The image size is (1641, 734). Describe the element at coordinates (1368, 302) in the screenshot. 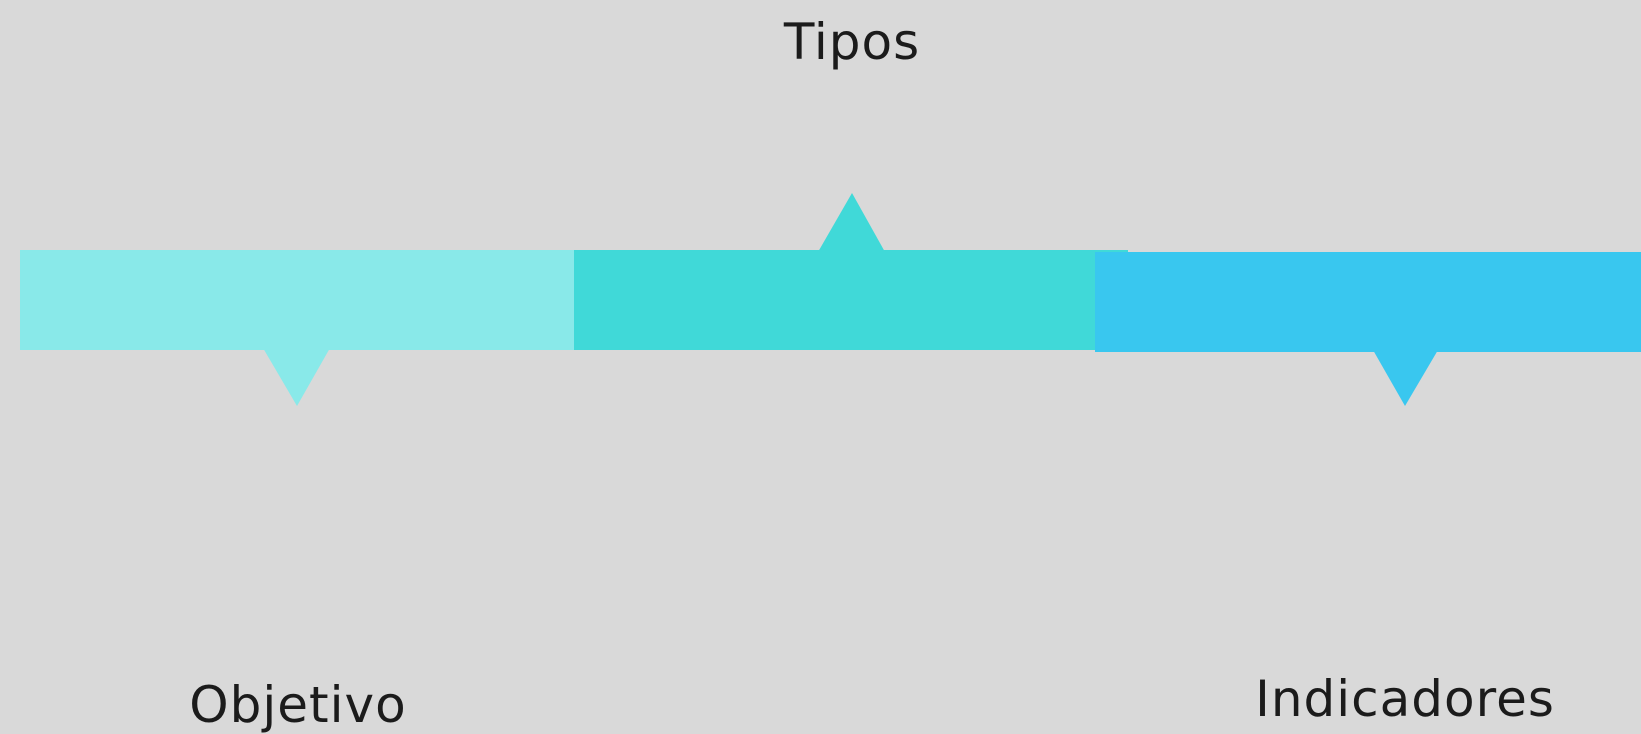

I see `segment-indicadores-bar` at that location.